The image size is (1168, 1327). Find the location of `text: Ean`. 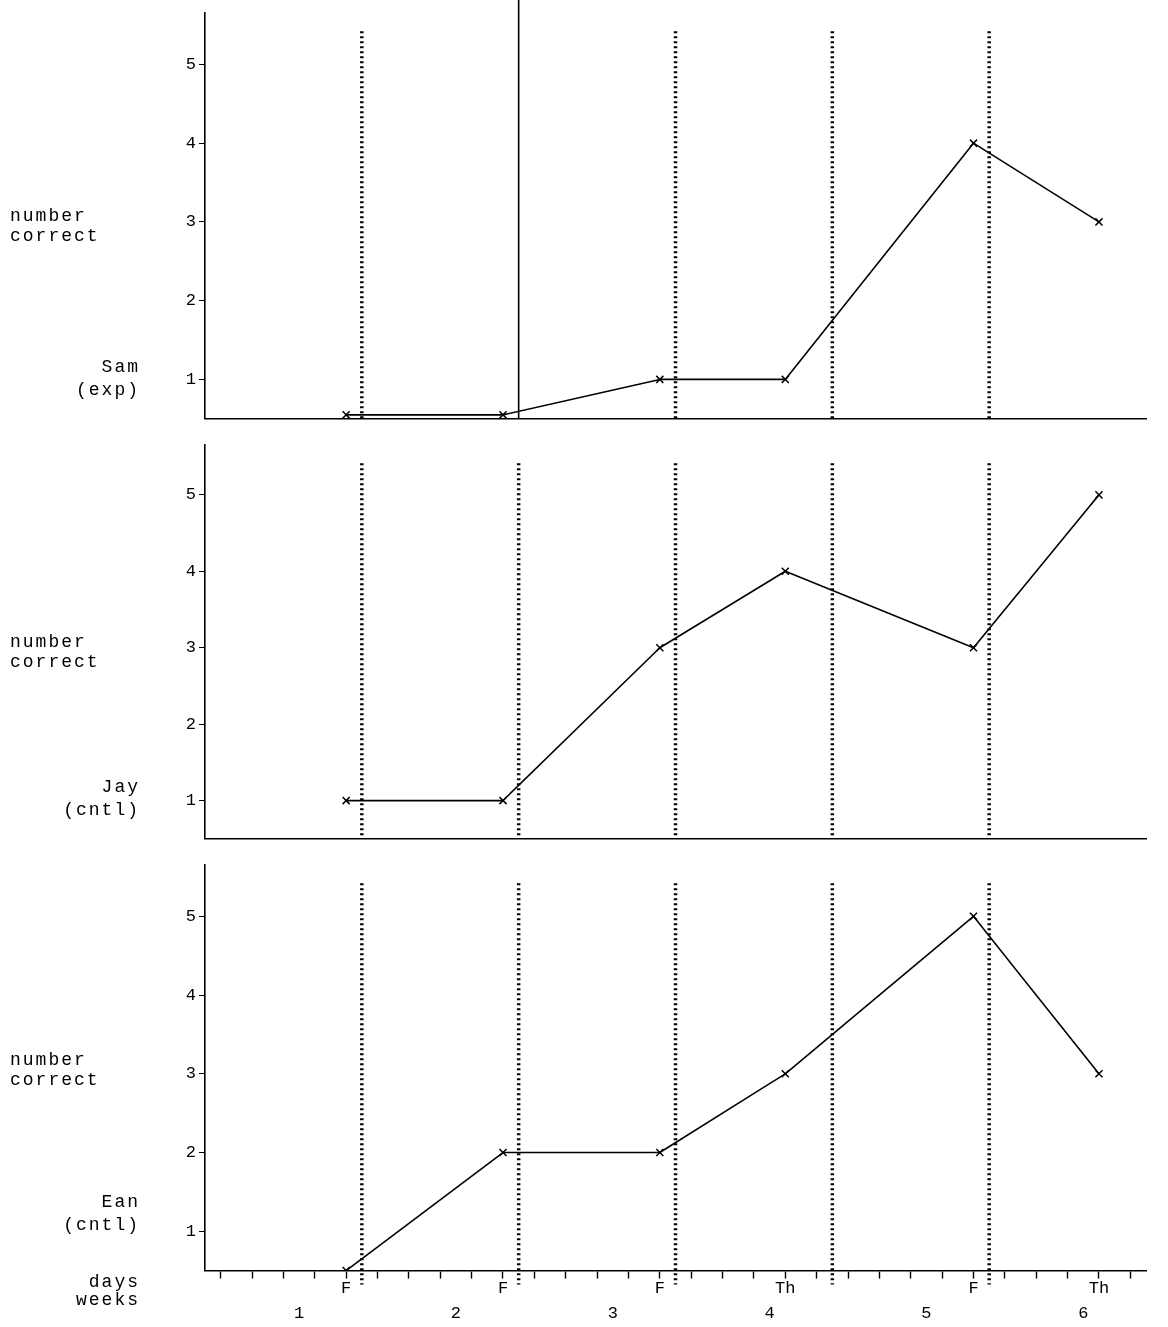

text: Ean is located at coordinates (120, 1202).